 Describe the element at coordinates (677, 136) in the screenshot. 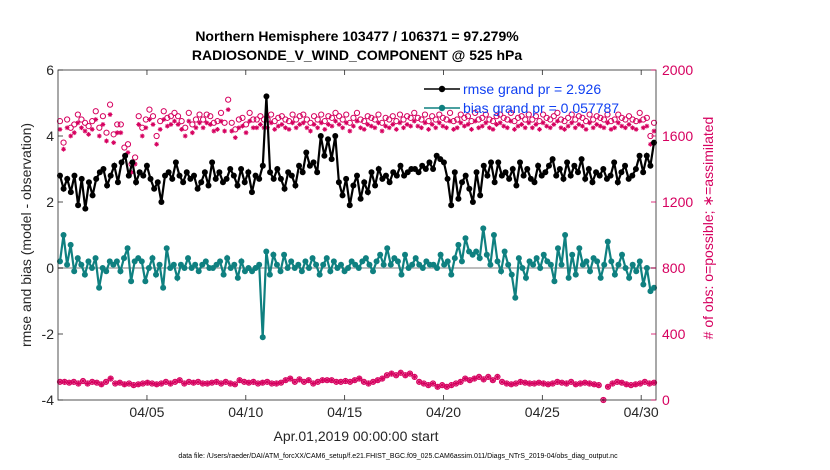

I see `right-tick-label: 1600` at that location.